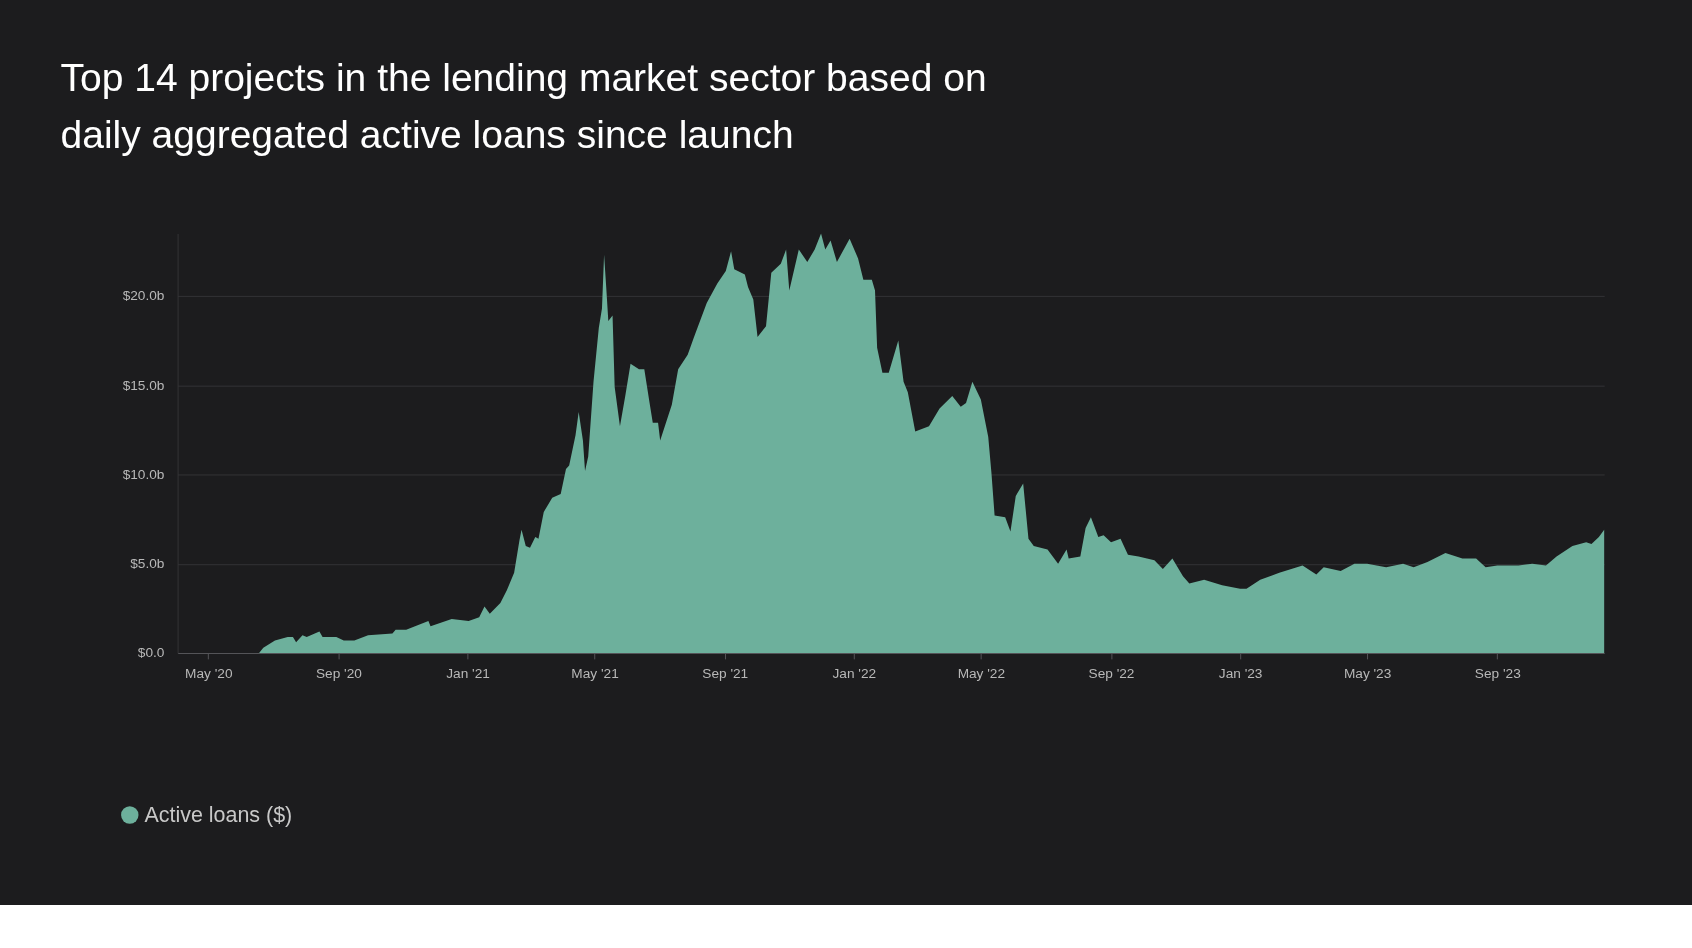 This screenshot has height=948, width=1692. Describe the element at coordinates (981, 673) in the screenshot. I see `x-tick-label: May '22` at that location.